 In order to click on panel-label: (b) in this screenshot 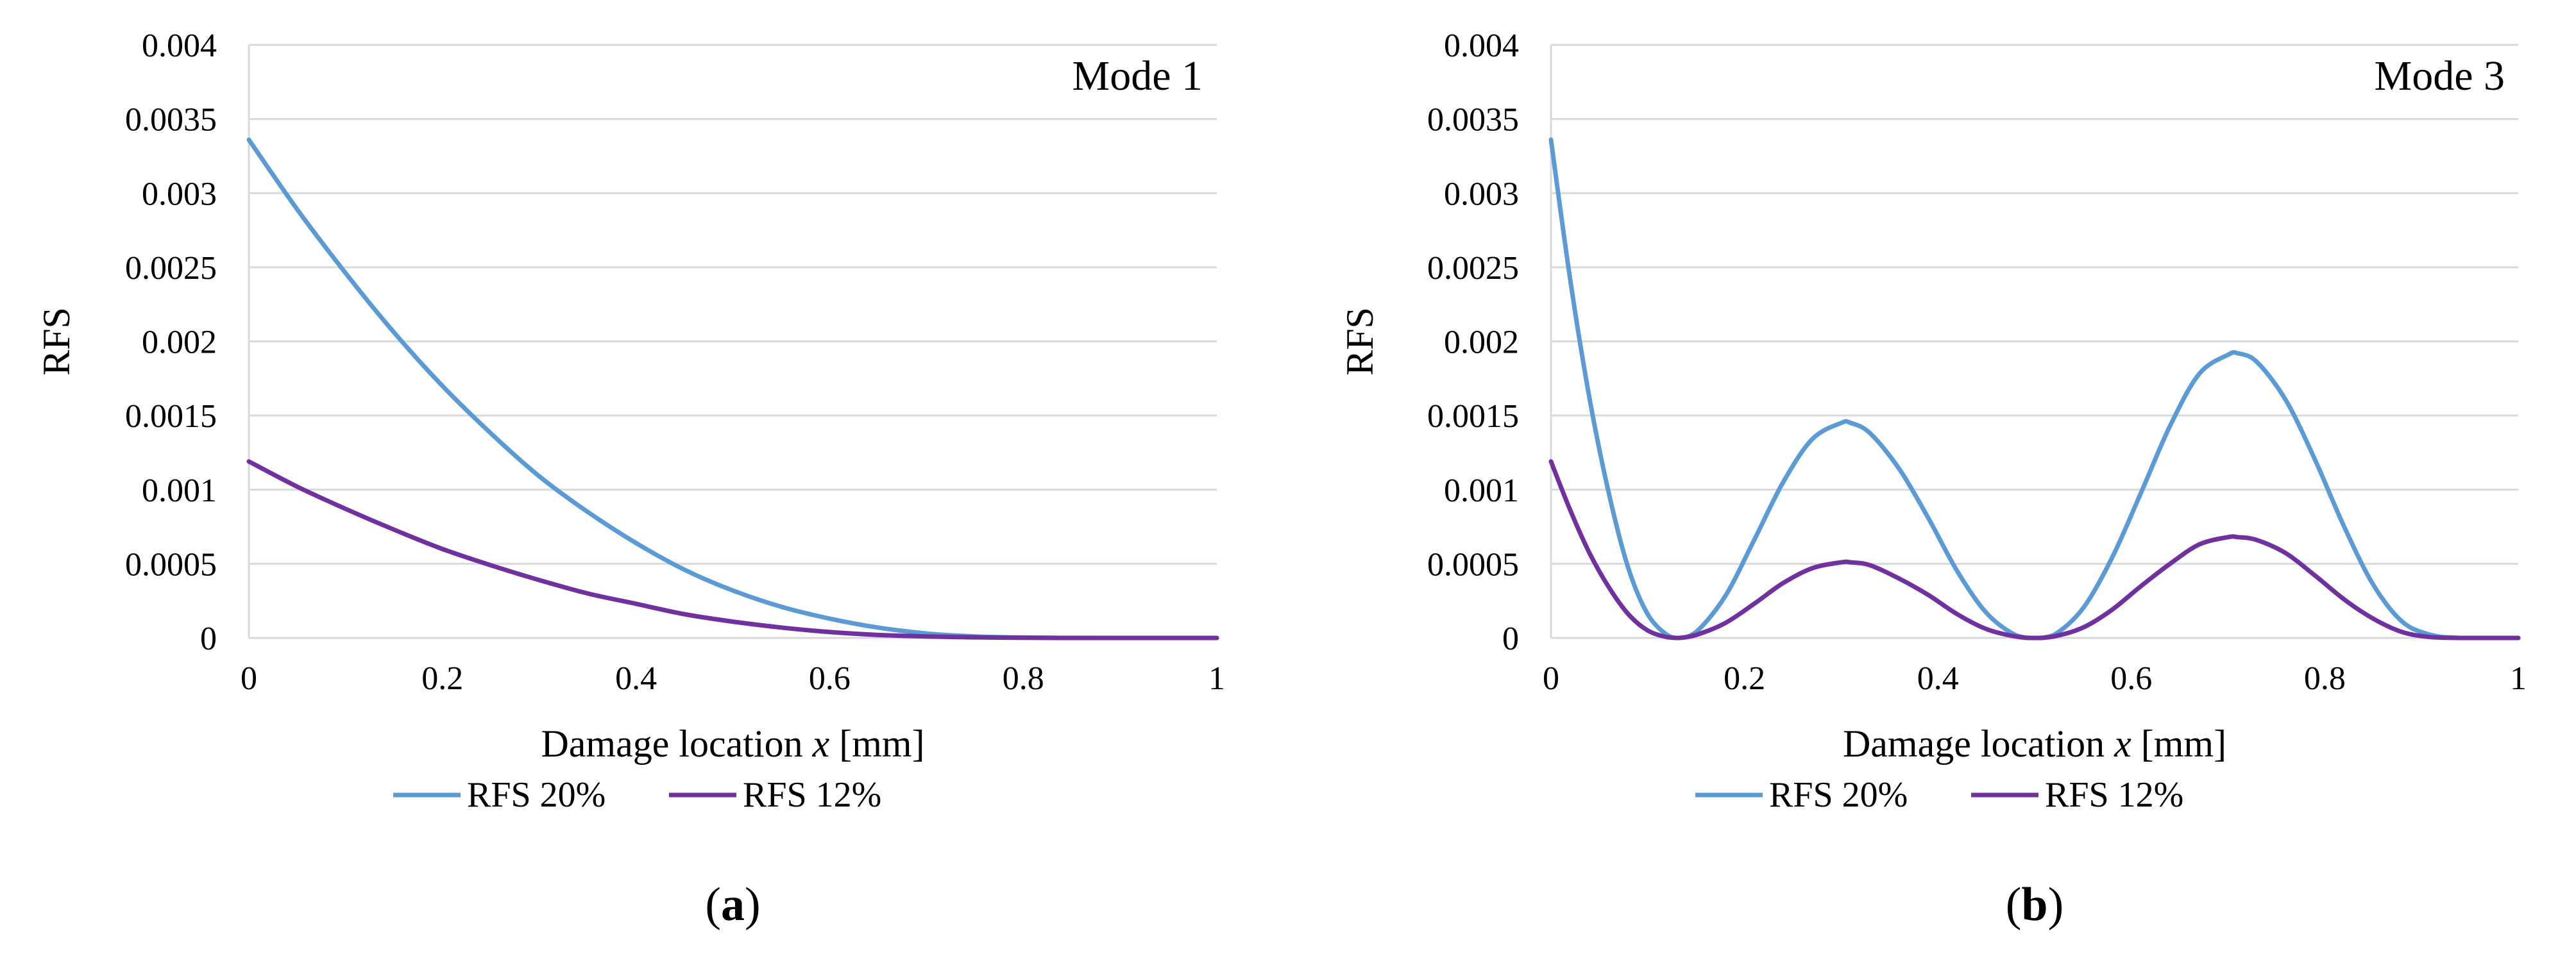, I will do `click(2034, 904)`.